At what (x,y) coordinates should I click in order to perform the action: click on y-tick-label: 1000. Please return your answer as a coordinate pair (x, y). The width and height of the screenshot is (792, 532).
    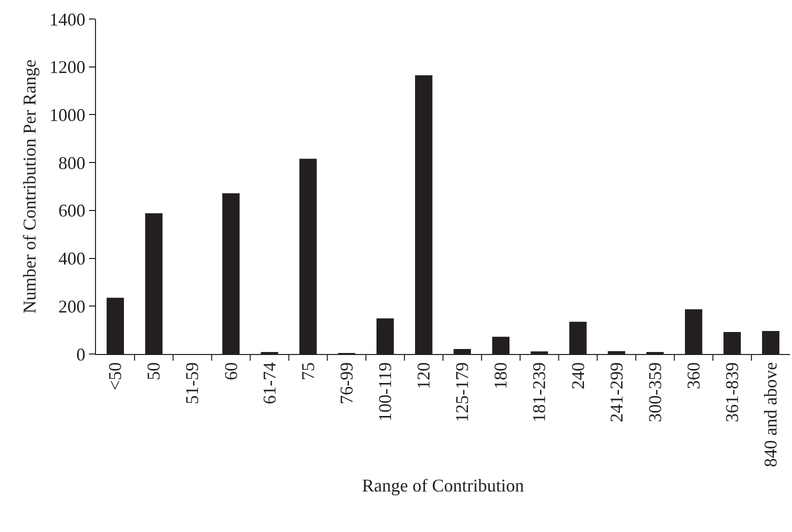
    Looking at the image, I should click on (67, 115).